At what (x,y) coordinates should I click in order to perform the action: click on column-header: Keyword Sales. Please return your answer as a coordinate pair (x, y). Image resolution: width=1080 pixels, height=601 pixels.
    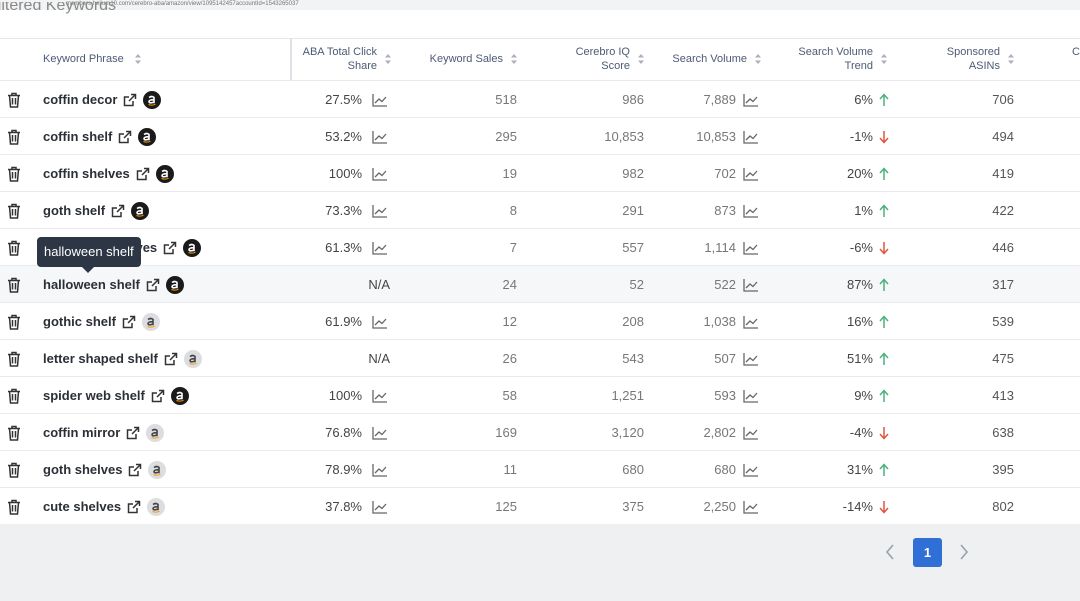
    Looking at the image, I should click on (466, 59).